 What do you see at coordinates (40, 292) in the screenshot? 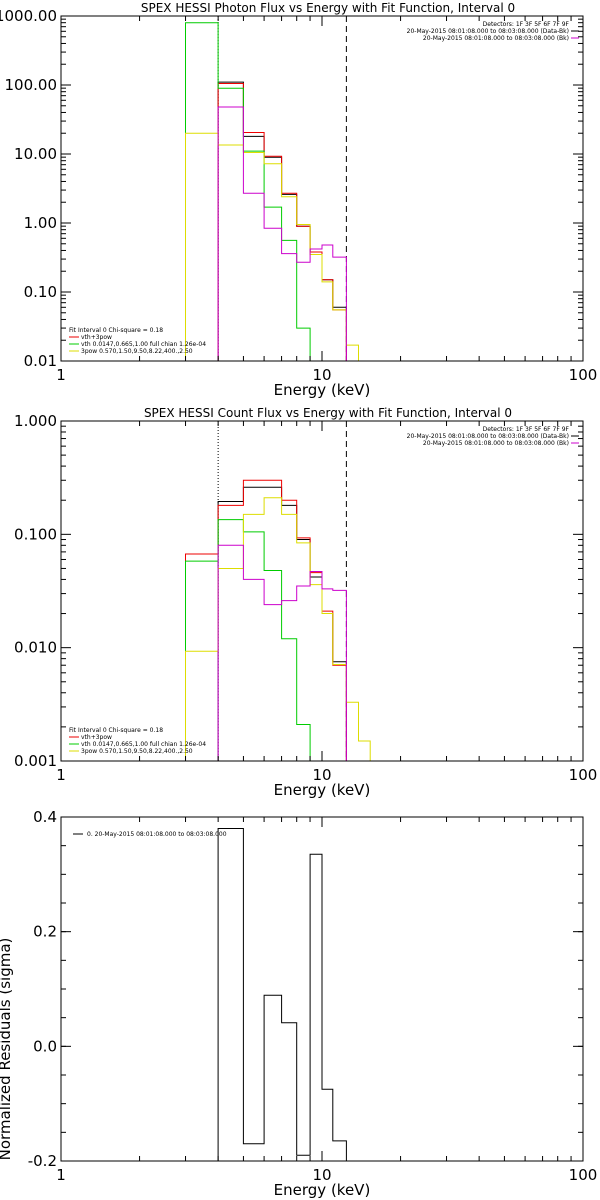
I see `y-tick-label: 0.10` at bounding box center [40, 292].